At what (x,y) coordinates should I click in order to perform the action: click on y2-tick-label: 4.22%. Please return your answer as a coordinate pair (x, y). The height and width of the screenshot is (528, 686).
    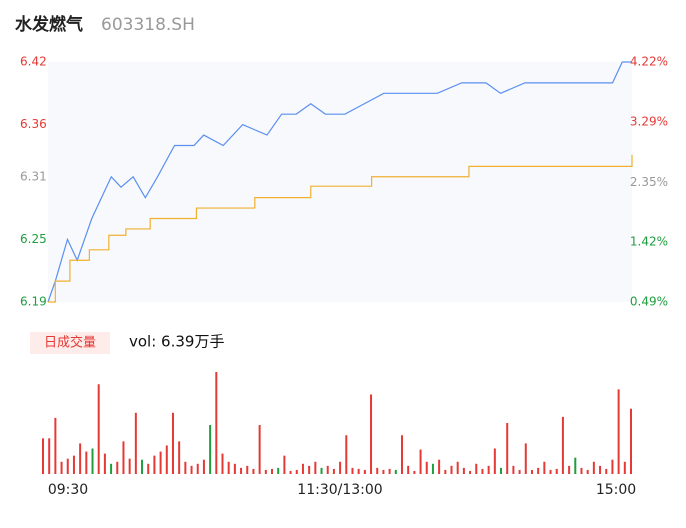
    Looking at the image, I should click on (649, 62).